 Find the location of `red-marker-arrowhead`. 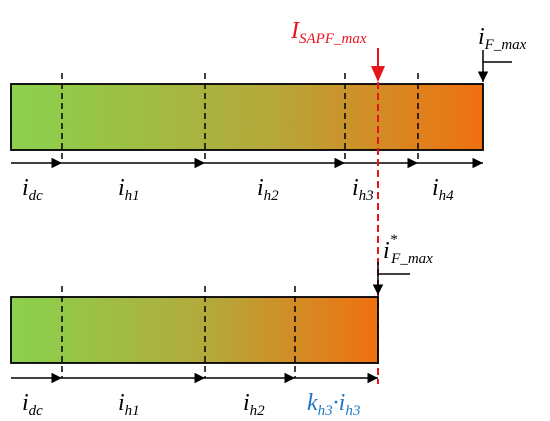

red-marker-arrowhead is located at coordinates (378, 74).